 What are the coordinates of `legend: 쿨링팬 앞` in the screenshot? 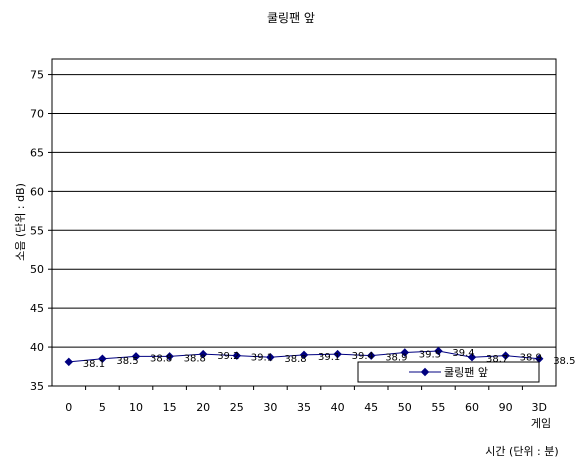 It's located at (448, 372).